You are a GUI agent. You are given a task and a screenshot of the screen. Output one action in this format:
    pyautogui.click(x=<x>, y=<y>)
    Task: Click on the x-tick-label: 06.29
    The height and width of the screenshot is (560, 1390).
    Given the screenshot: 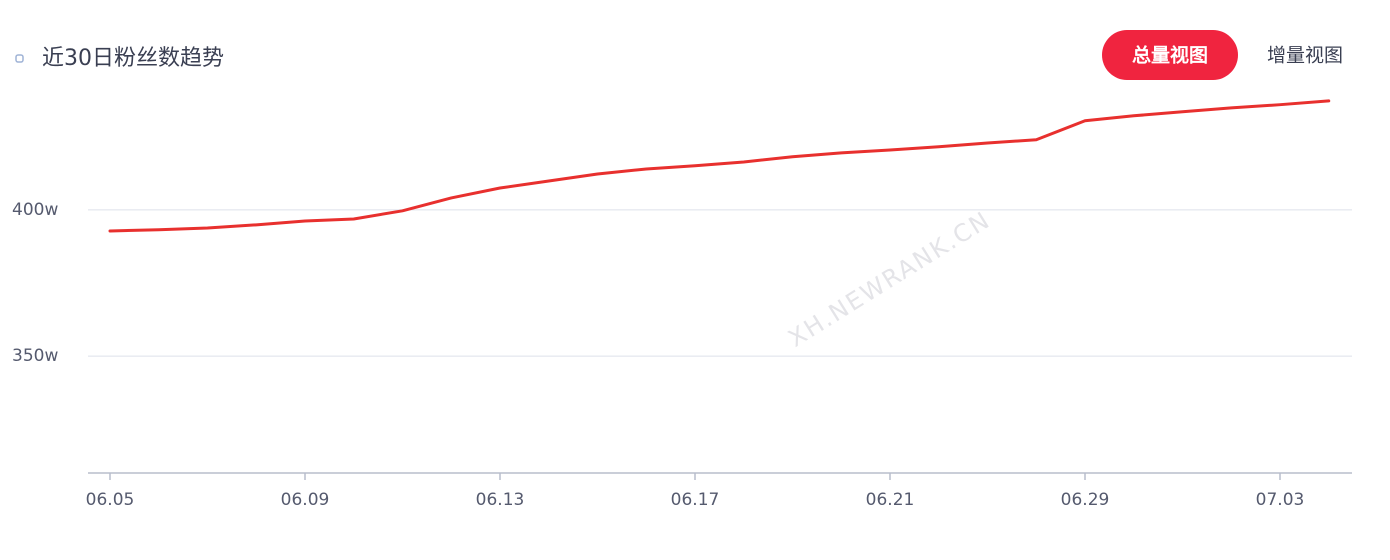 What is the action you would take?
    pyautogui.click(x=1085, y=500)
    